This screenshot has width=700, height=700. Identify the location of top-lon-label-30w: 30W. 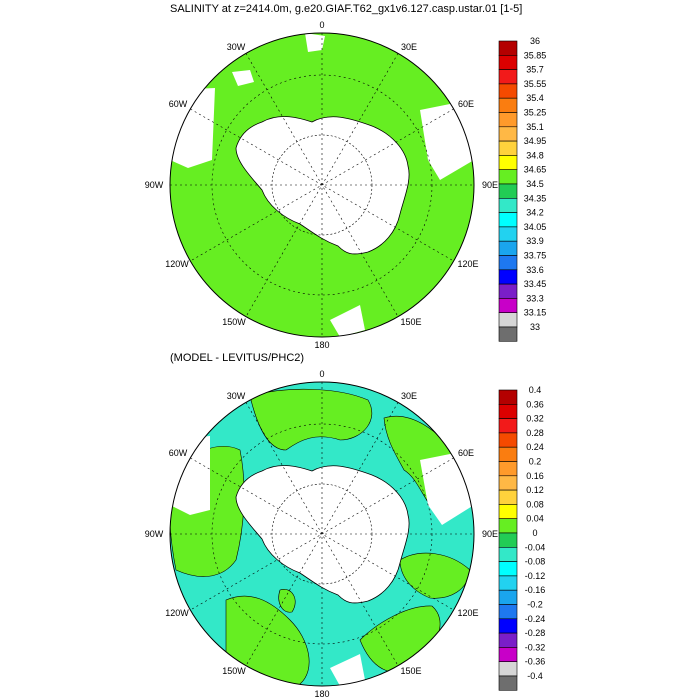
(236, 47).